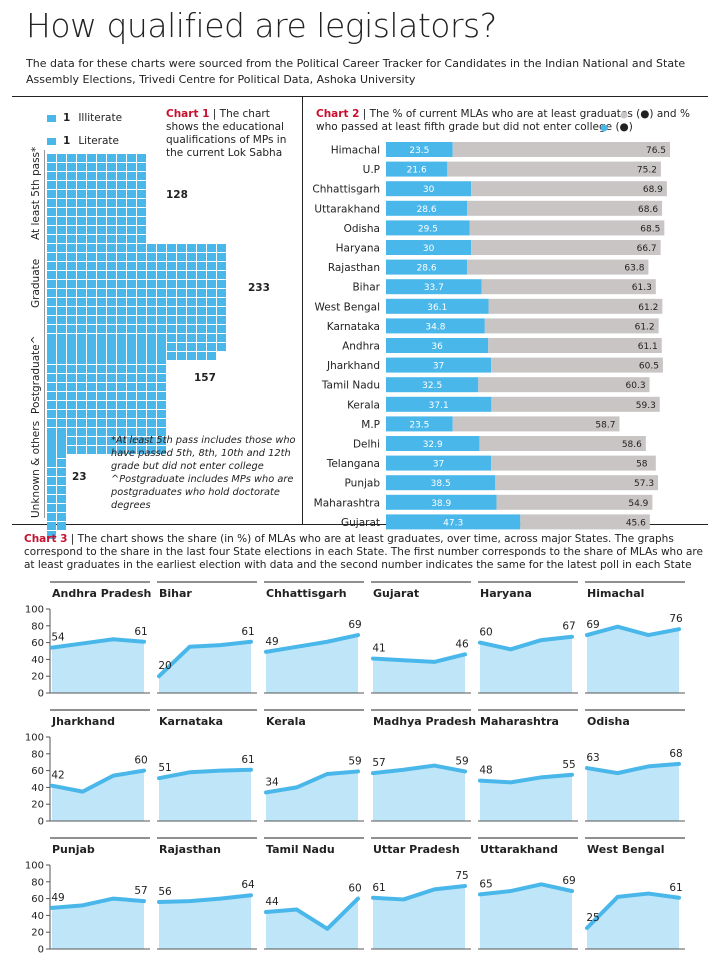 This screenshot has width=720, height=970. What do you see at coordinates (624, 115) in the screenshot?
I see `legend-dot-grey-icon` at bounding box center [624, 115].